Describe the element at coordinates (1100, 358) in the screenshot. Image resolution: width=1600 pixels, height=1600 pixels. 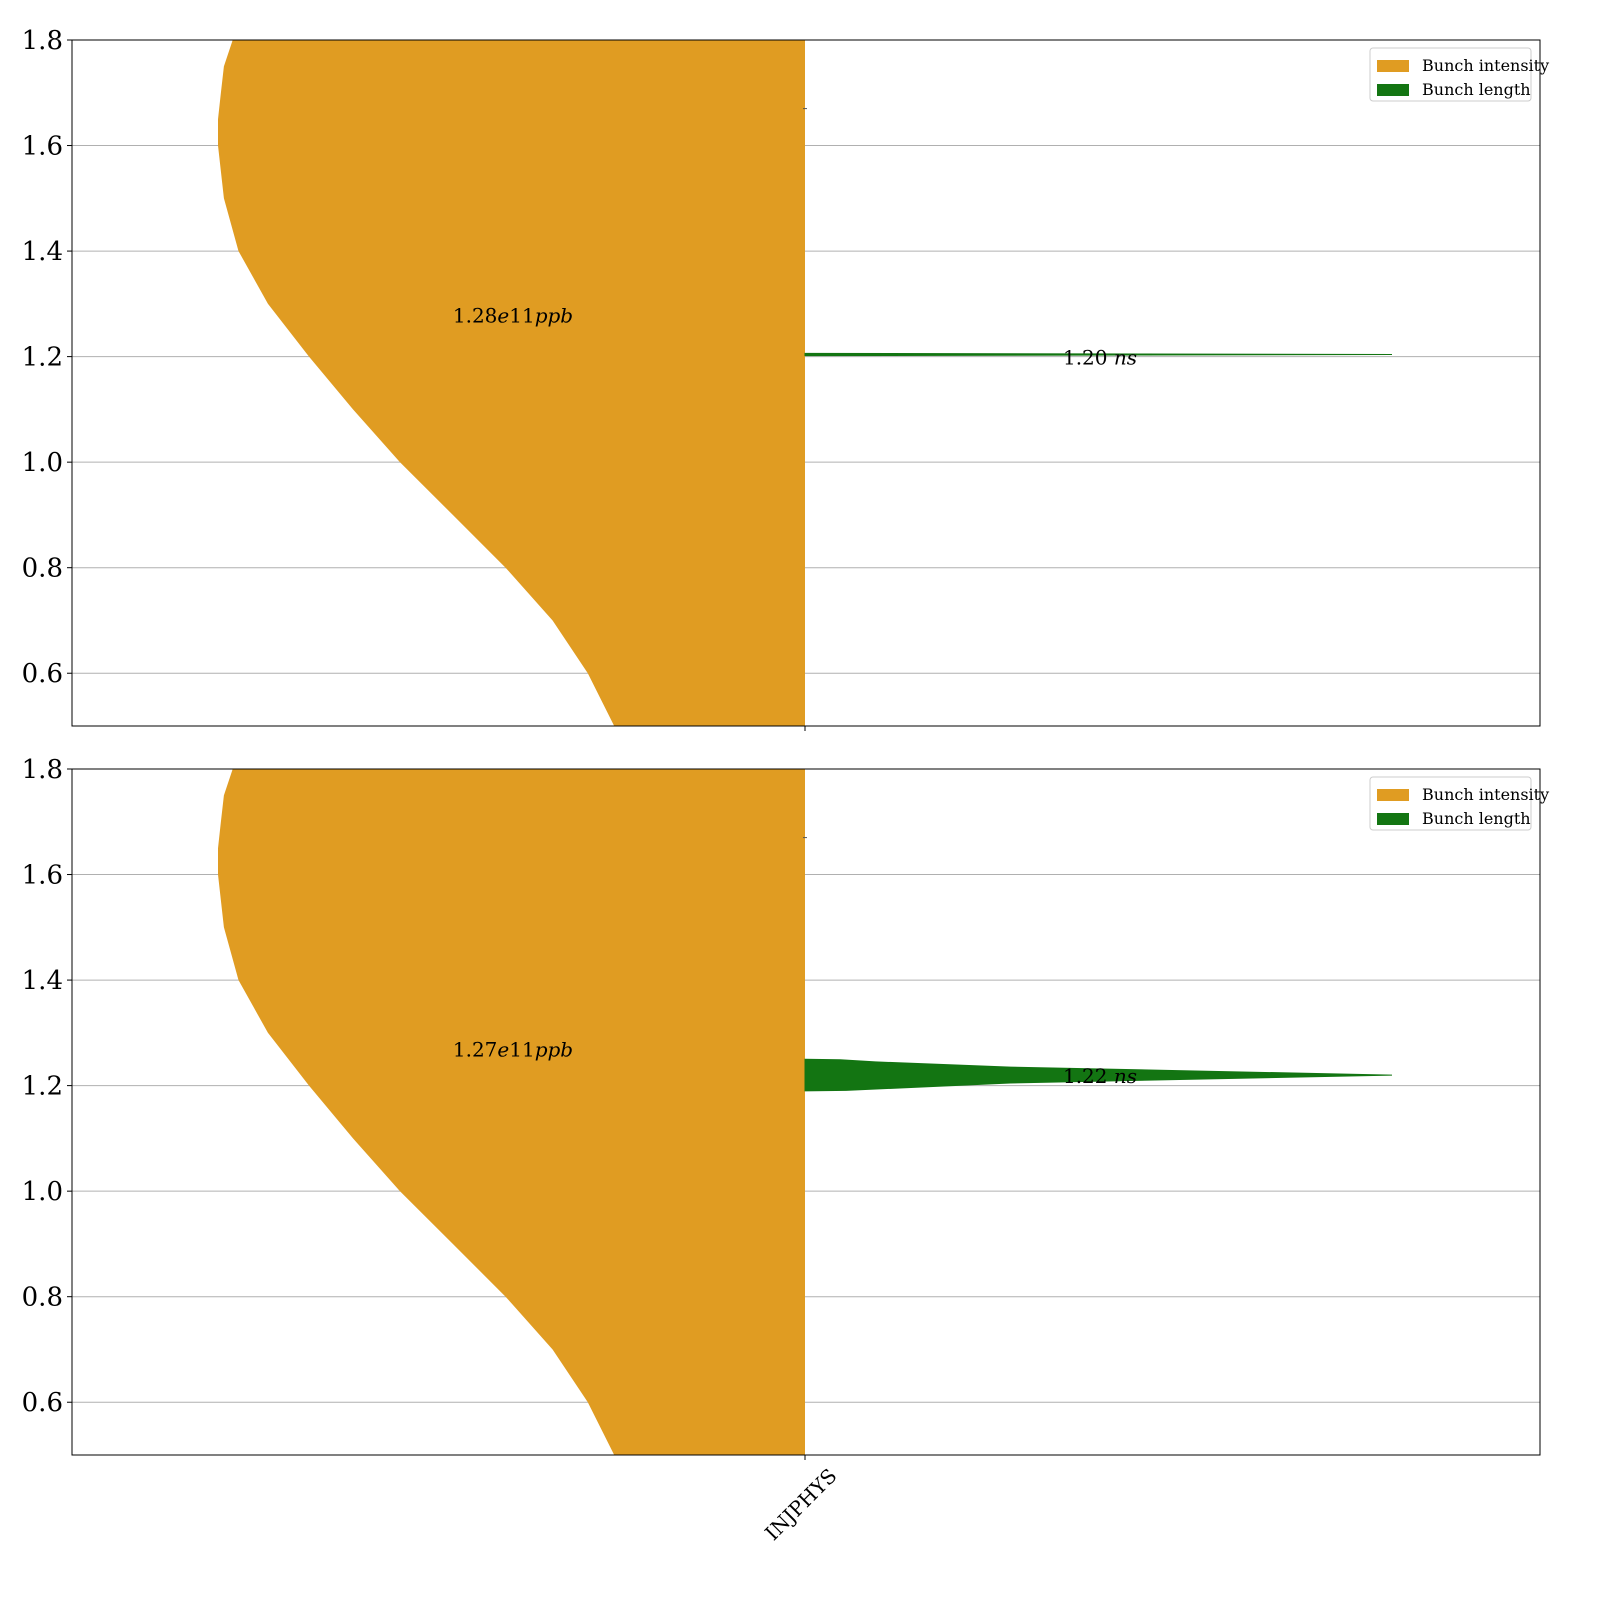
I see `annotation-bunch-length: 1.20 ns` at that location.